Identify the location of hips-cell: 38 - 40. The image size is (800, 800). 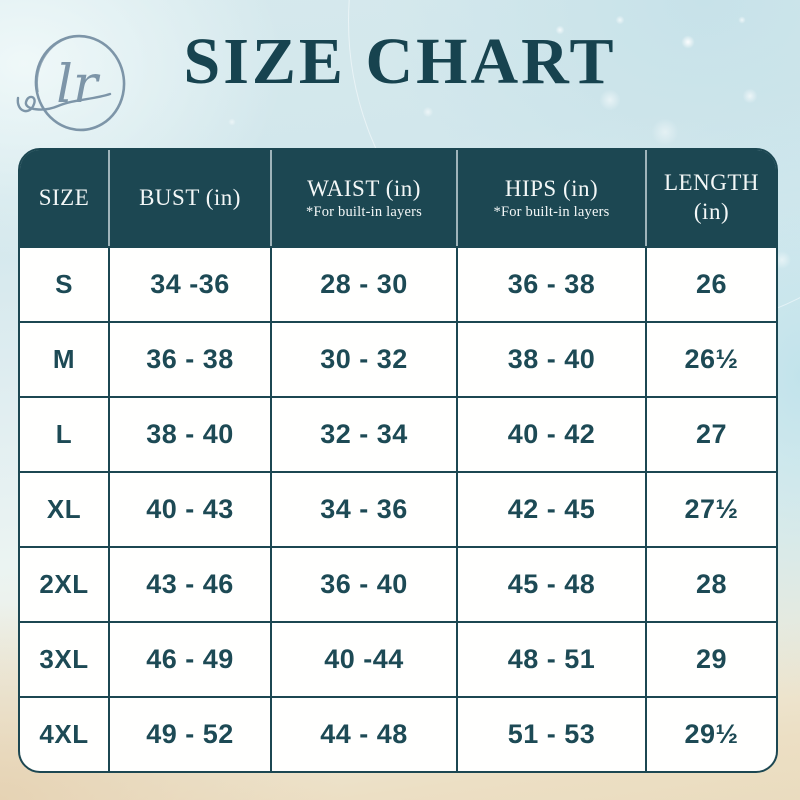
(551, 359).